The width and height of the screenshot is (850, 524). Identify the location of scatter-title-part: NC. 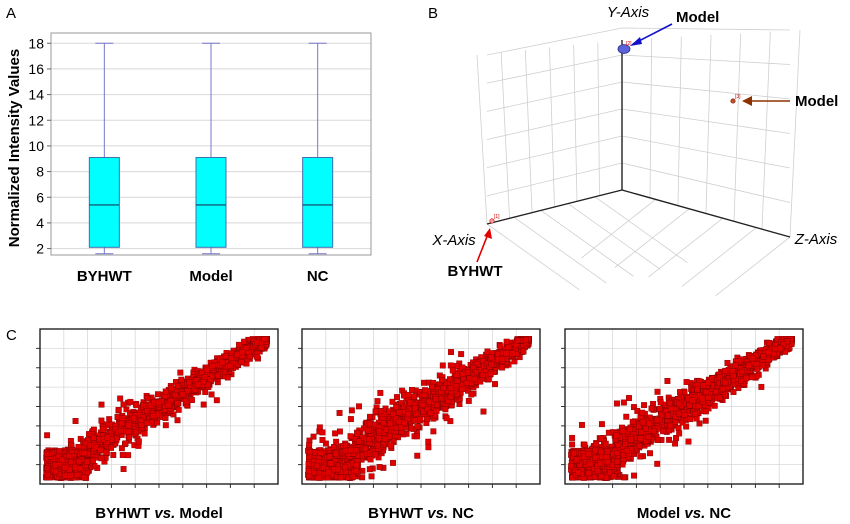
(718, 513).